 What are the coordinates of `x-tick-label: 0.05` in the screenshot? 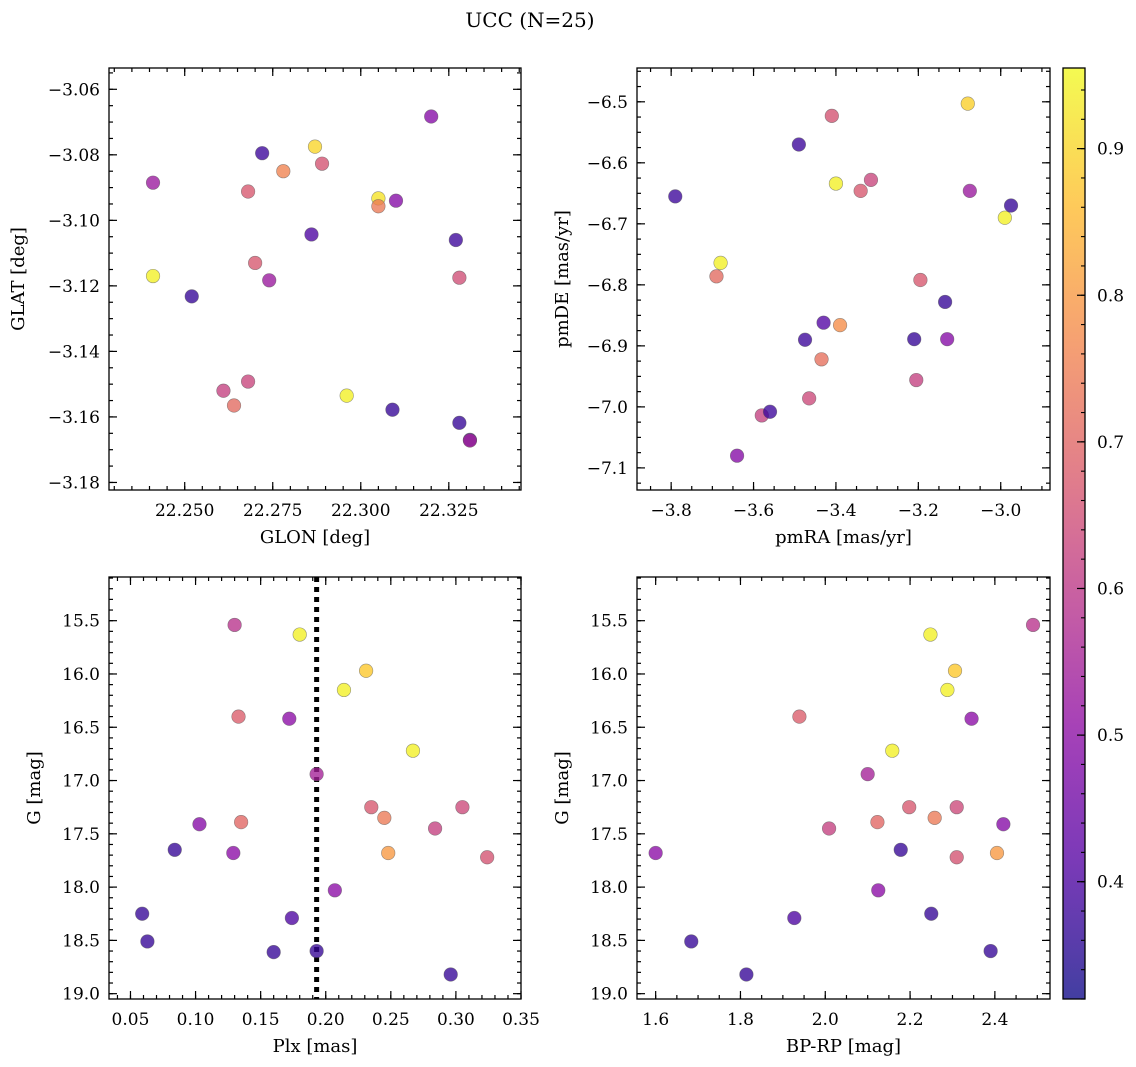 It's located at (131, 1020).